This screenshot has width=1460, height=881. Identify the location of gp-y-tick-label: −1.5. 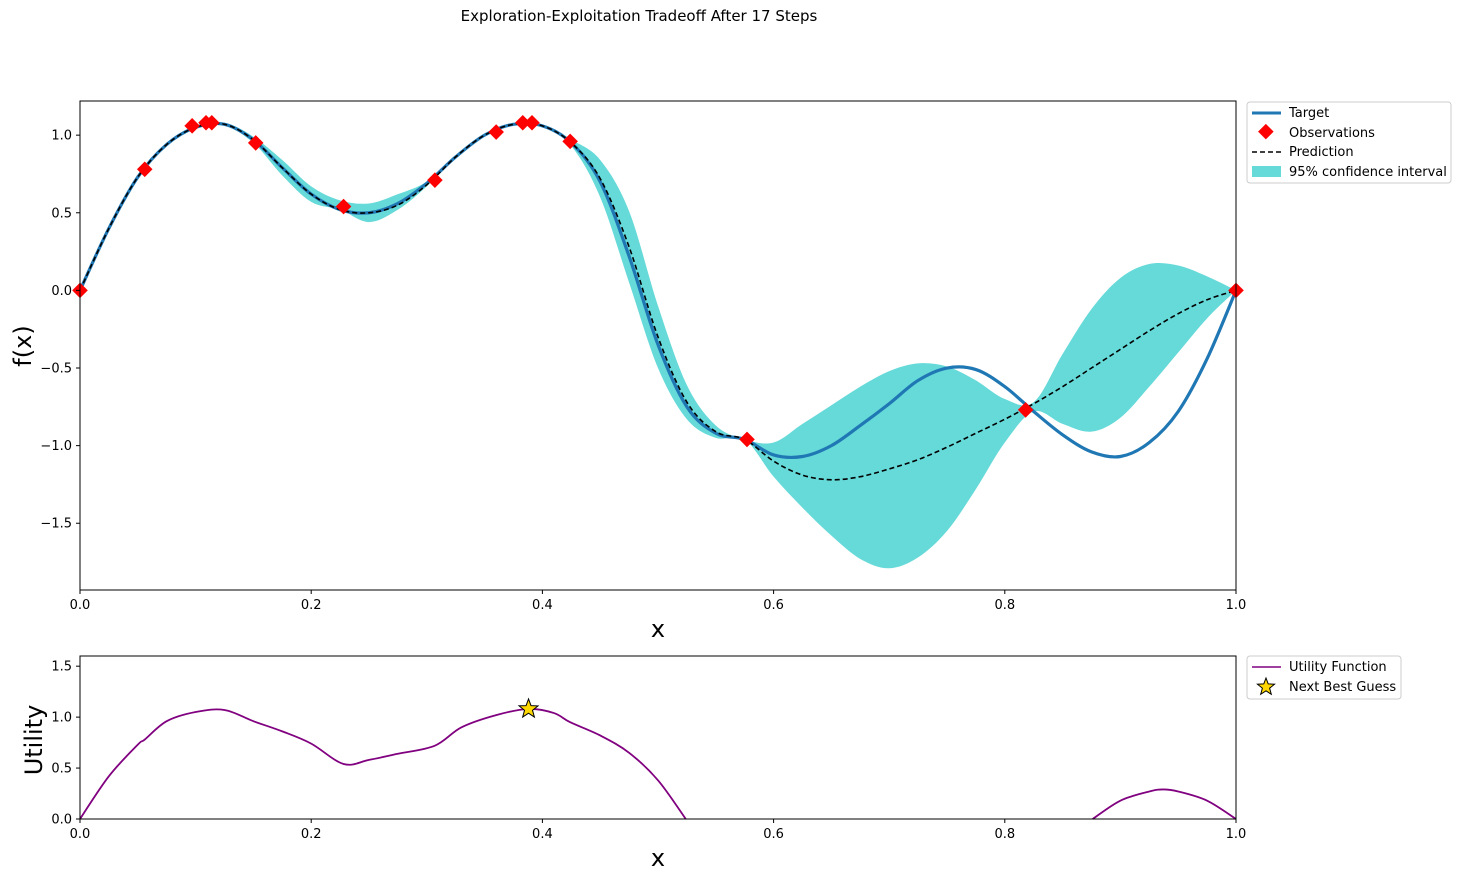
(56, 524).